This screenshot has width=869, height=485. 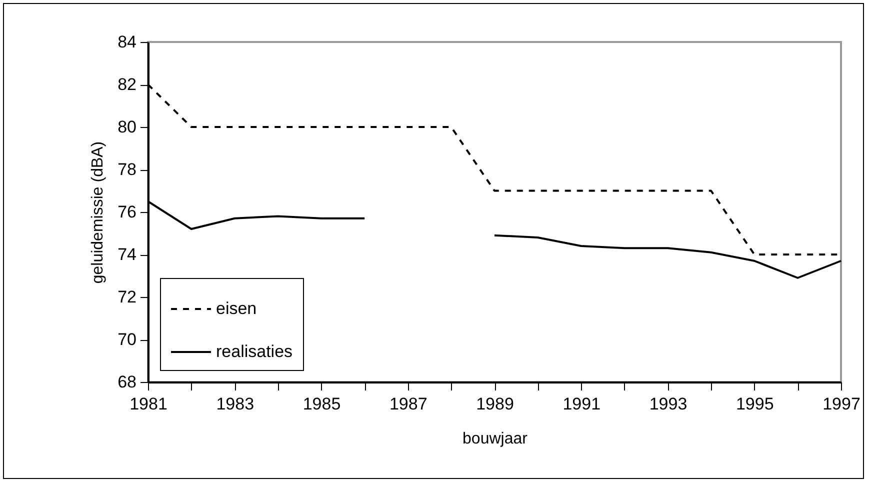 What do you see at coordinates (98, 212) in the screenshot?
I see `y-axis-title: geluidemissie (dBA)` at bounding box center [98, 212].